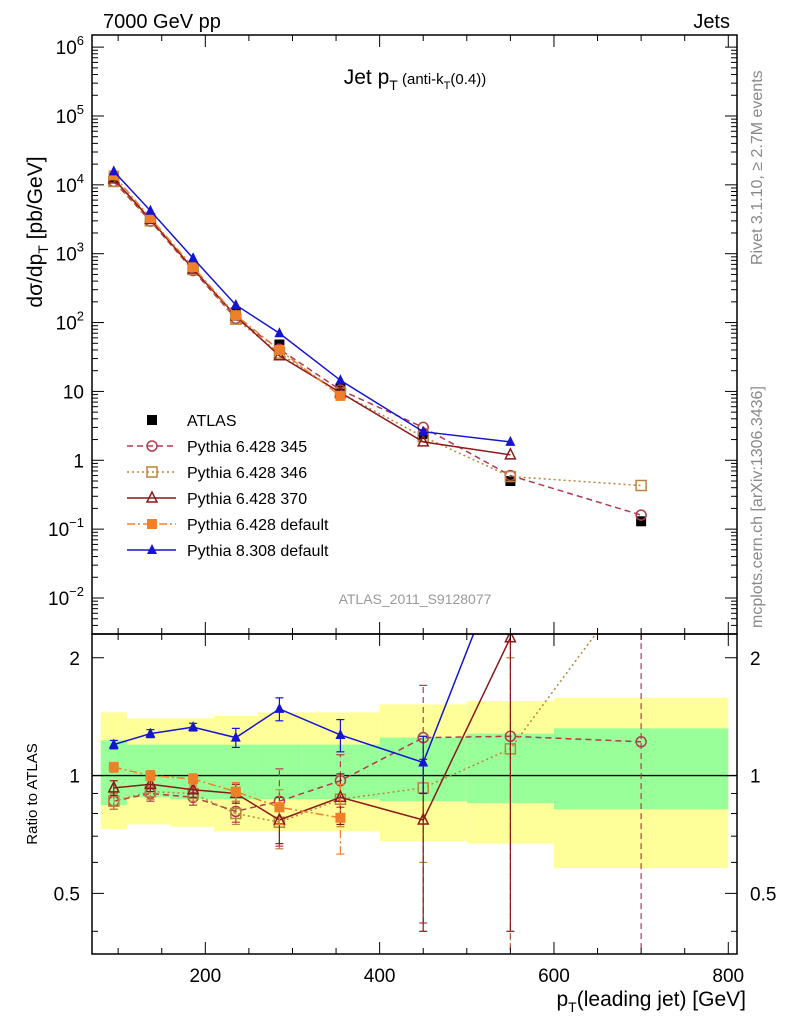  What do you see at coordinates (367, 77) in the screenshot?
I see `plot-title-main: Jet p` at bounding box center [367, 77].